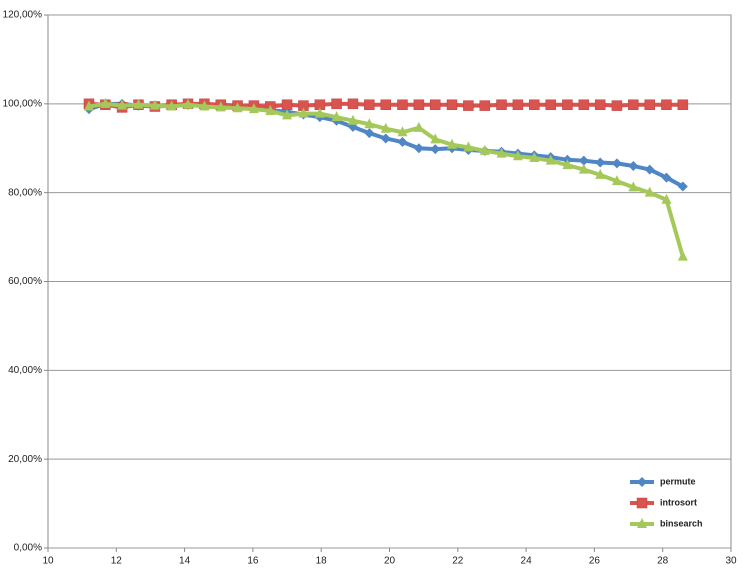  Describe the element at coordinates (390, 561) in the screenshot. I see `x-tick-label: 20` at that location.